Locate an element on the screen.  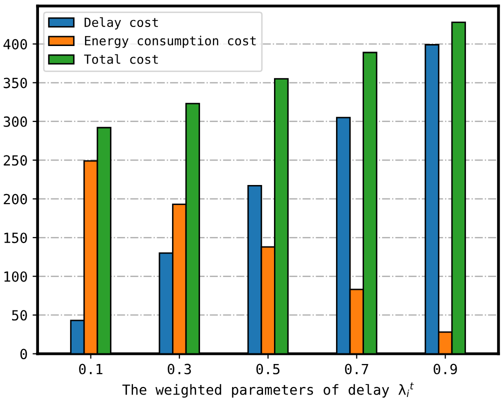
y-tick-label: 100 is located at coordinates (15, 276).